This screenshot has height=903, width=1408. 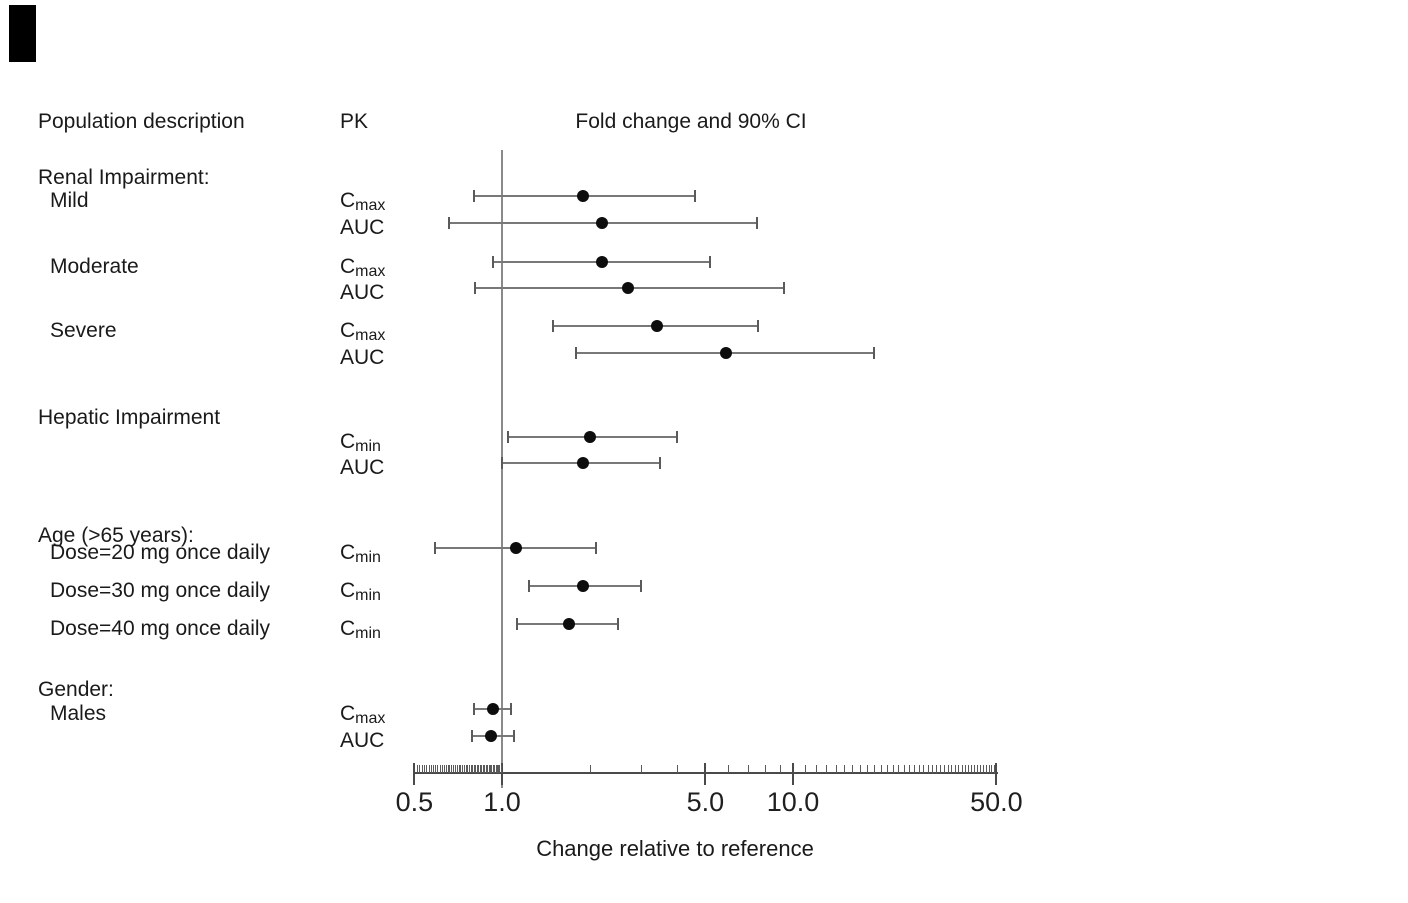 I want to click on population-column-header: Population description, so click(x=141, y=121).